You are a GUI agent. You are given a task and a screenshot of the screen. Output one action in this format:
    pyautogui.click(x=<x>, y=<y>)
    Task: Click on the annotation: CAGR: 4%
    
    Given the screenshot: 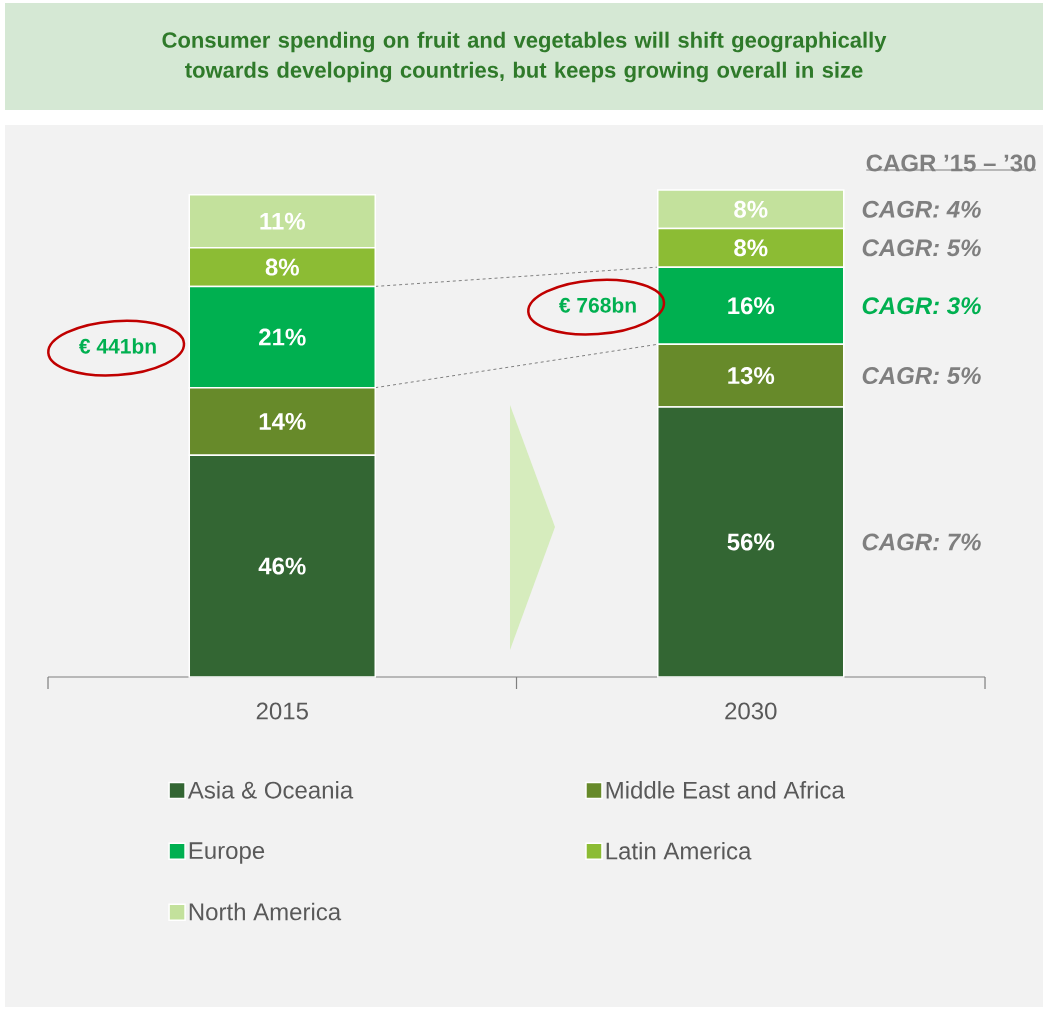 What is the action you would take?
    pyautogui.click(x=921, y=209)
    